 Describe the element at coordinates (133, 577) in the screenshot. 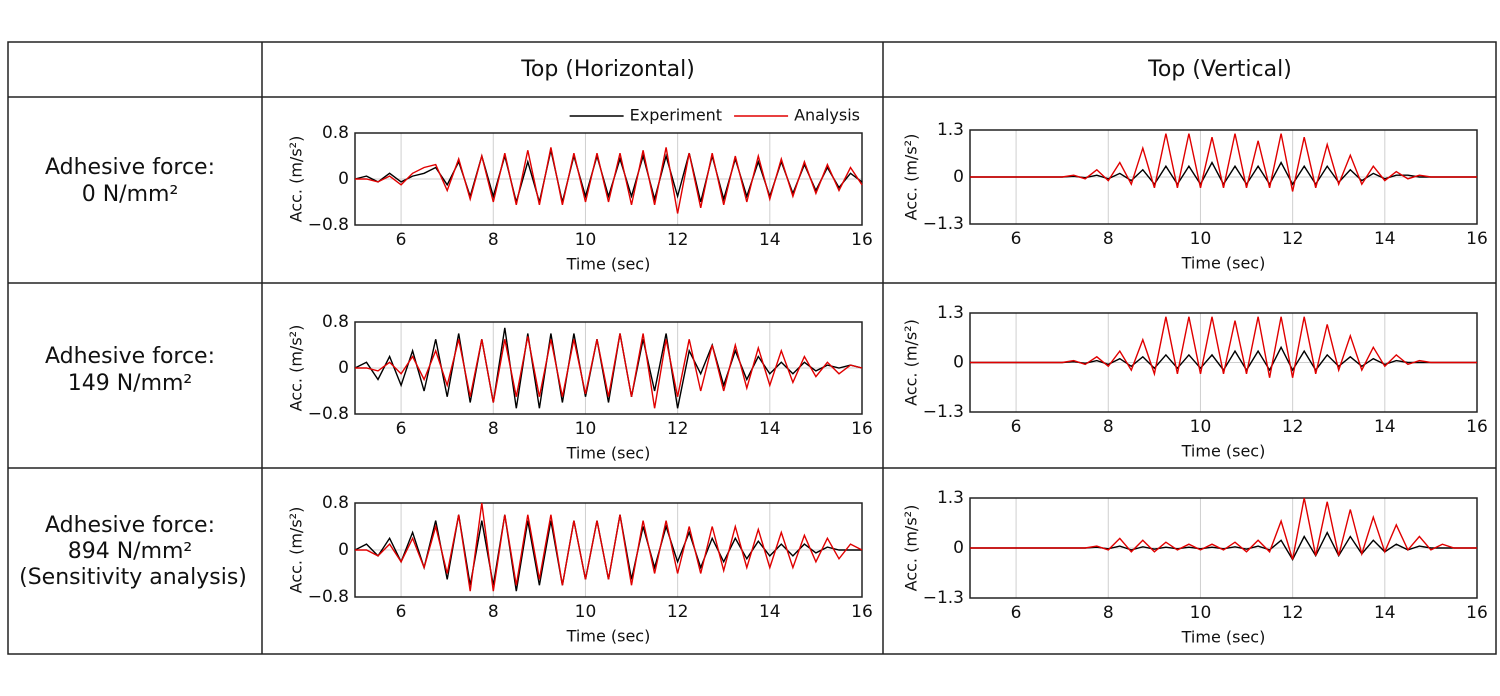

I see `row-label: (Sensitivity analysis)` at that location.